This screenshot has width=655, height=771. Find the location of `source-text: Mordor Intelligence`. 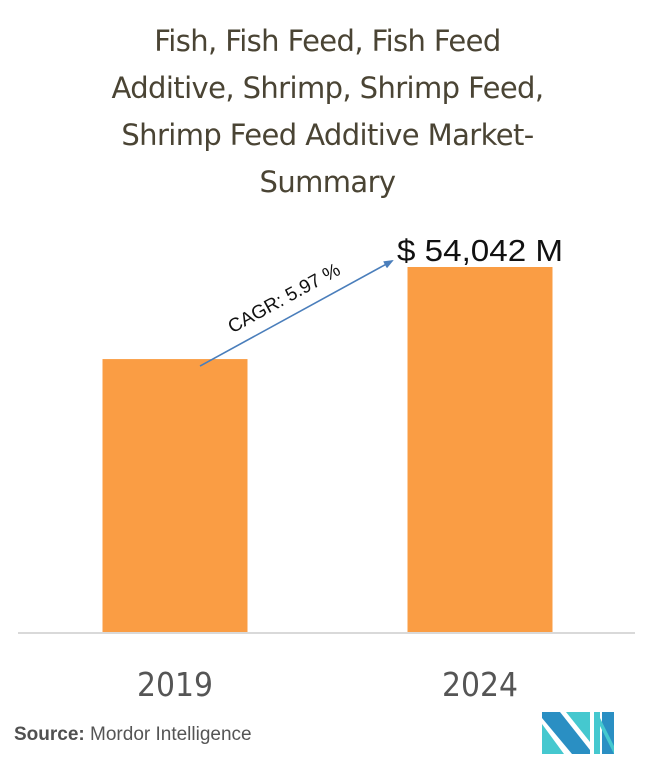

source-text: Mordor Intelligence is located at coordinates (171, 734).